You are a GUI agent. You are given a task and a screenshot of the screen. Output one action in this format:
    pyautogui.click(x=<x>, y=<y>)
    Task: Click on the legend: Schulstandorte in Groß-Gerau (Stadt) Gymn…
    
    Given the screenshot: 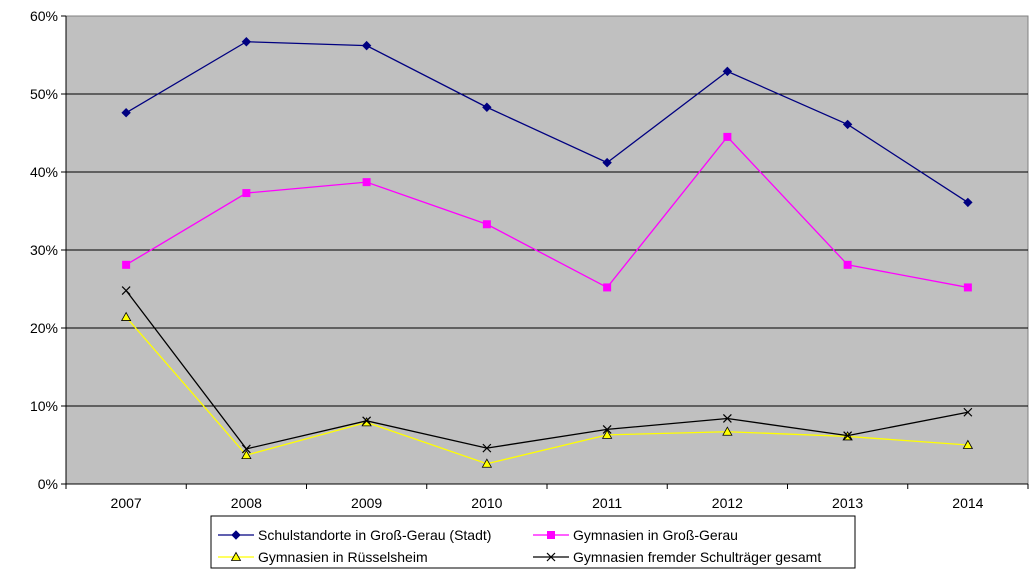 What is the action you would take?
    pyautogui.click(x=533, y=542)
    